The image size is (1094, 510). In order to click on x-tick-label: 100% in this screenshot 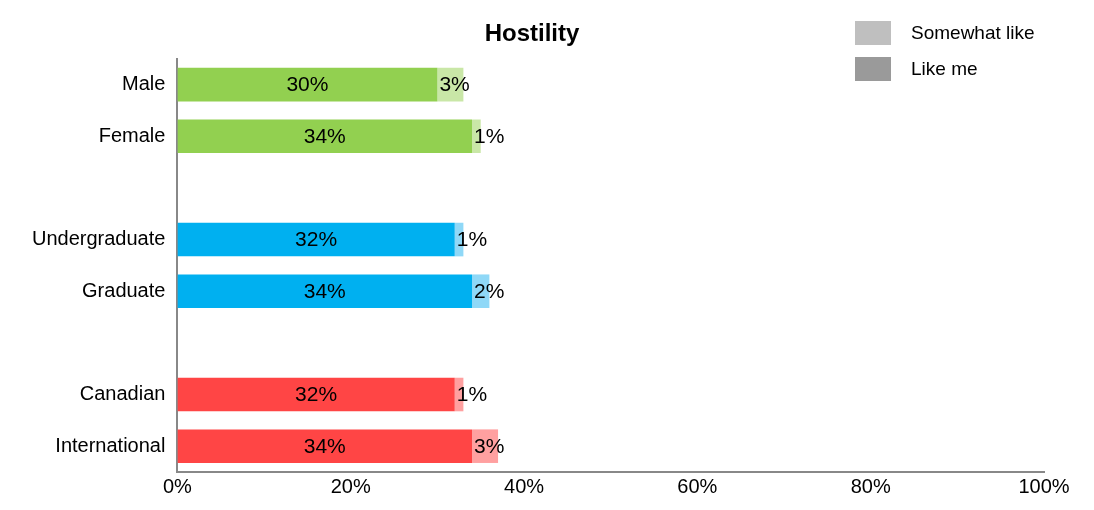, I will do `click(1044, 485)`.